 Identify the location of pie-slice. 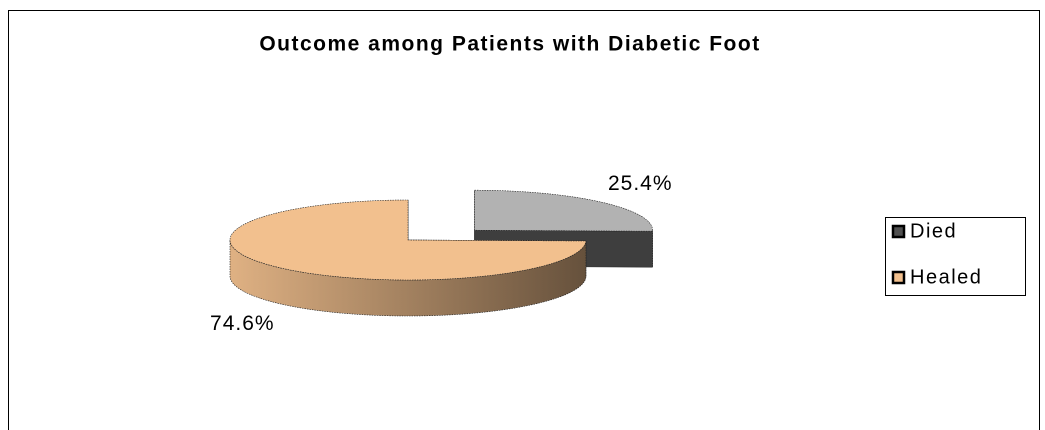
(408, 258).